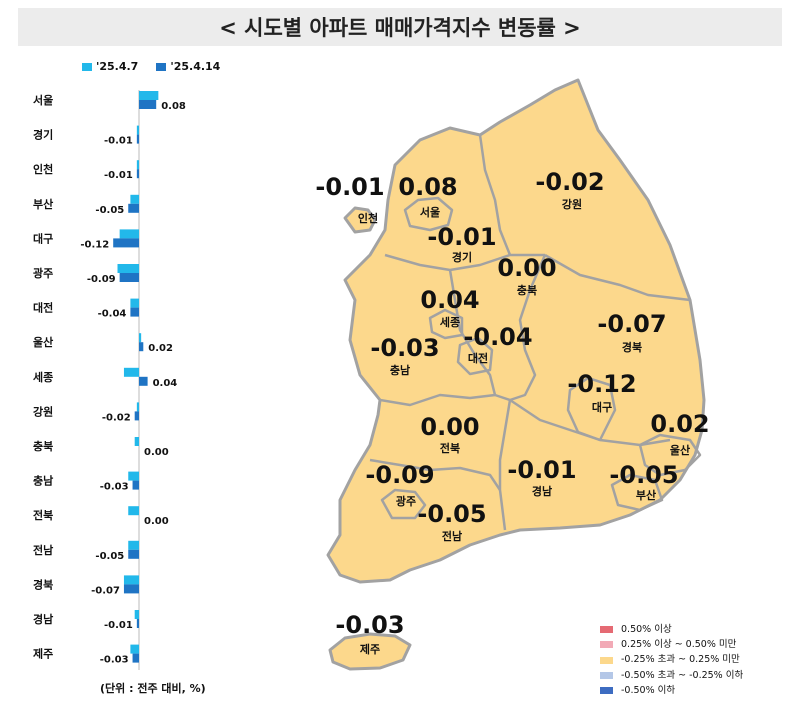  I want to click on category-label: 강원, so click(43, 411).